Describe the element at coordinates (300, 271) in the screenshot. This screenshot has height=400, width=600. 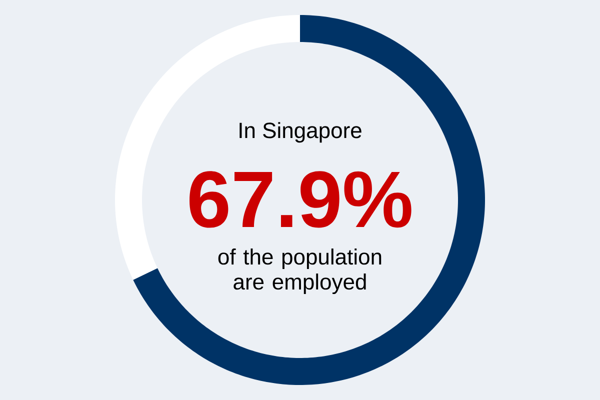
I see `text: of the population are employed` at that location.